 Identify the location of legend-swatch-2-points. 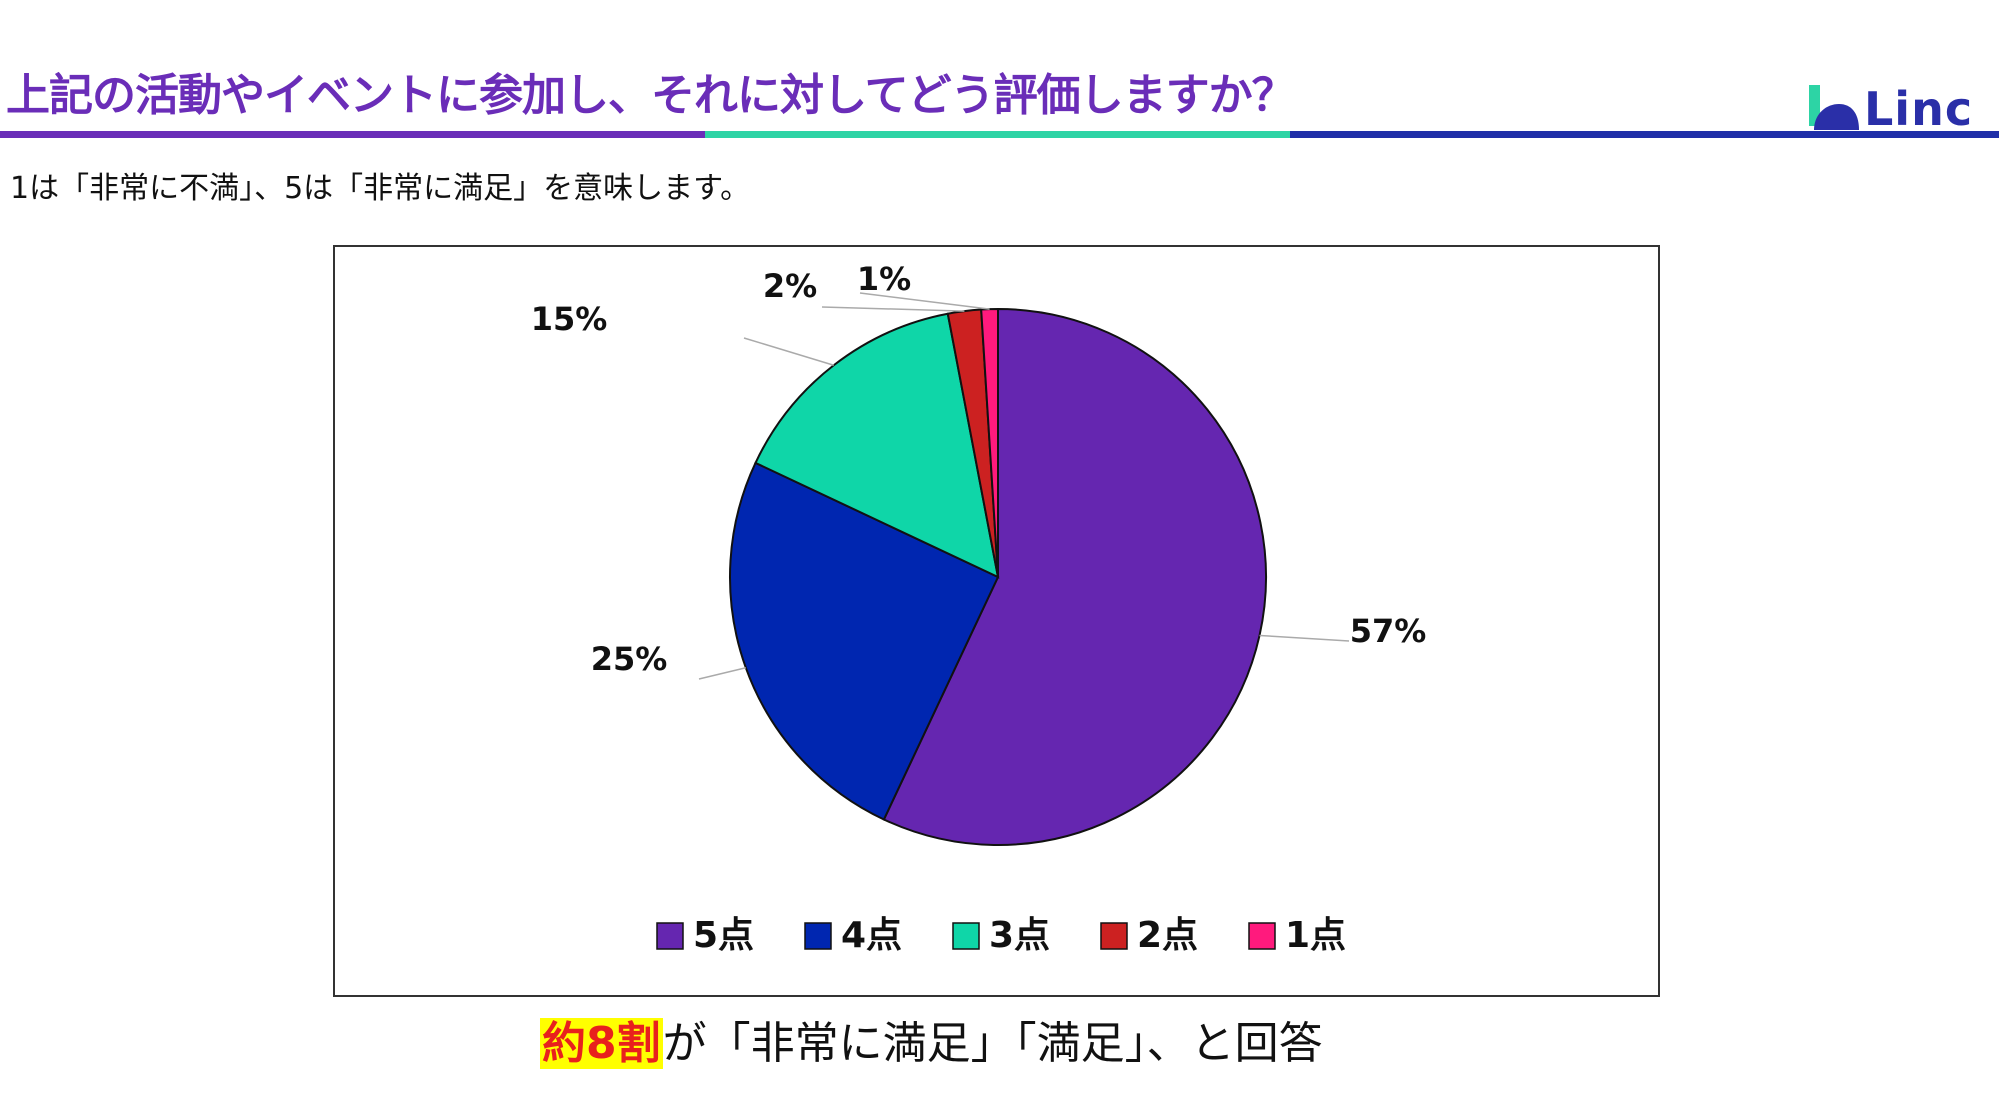
(1114, 936).